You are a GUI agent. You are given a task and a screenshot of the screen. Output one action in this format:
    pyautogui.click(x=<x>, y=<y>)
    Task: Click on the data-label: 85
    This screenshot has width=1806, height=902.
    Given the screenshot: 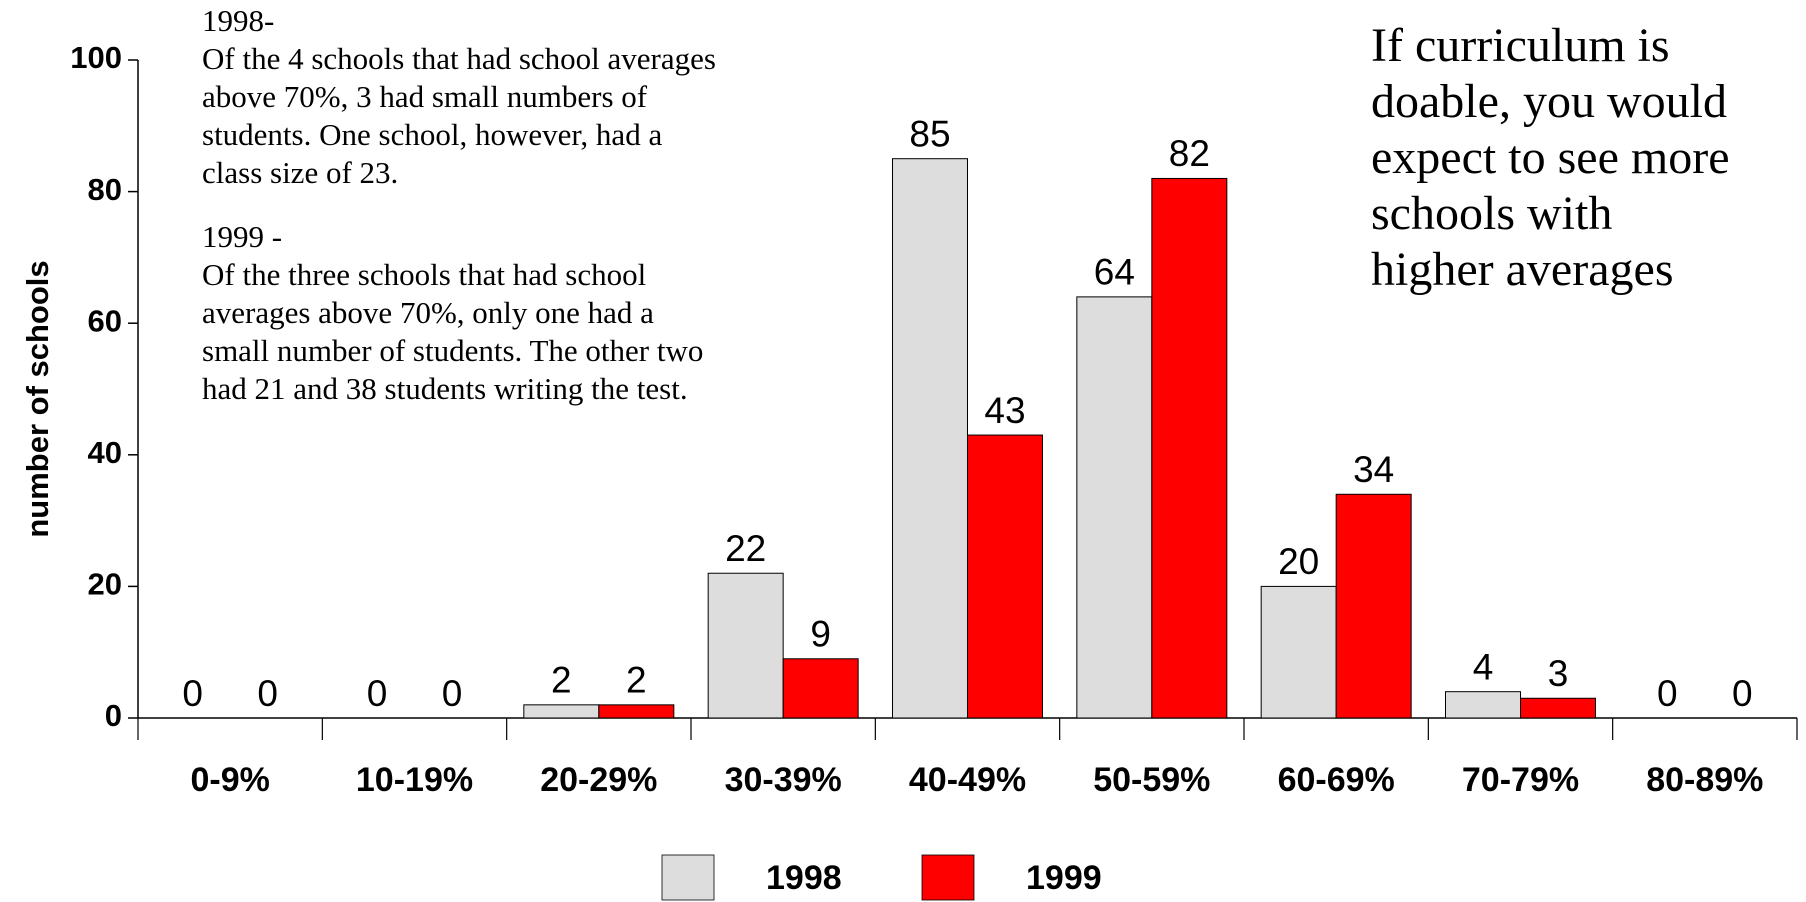 What is the action you would take?
    pyautogui.click(x=929, y=133)
    